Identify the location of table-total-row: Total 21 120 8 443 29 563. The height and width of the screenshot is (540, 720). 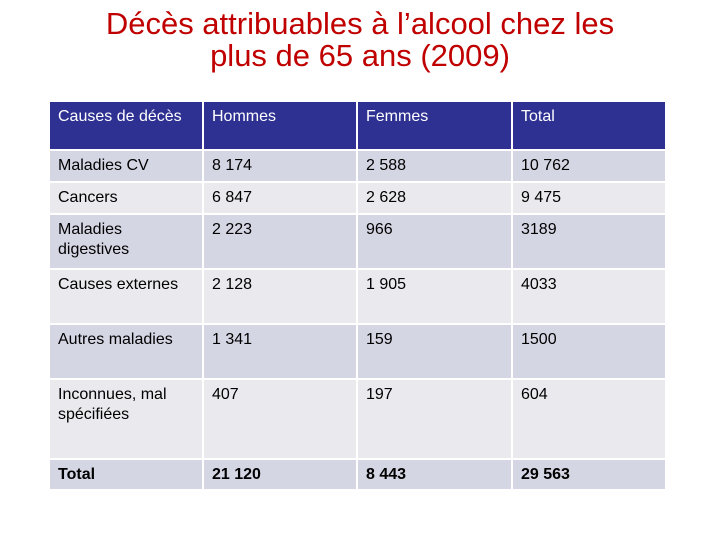
(357, 474).